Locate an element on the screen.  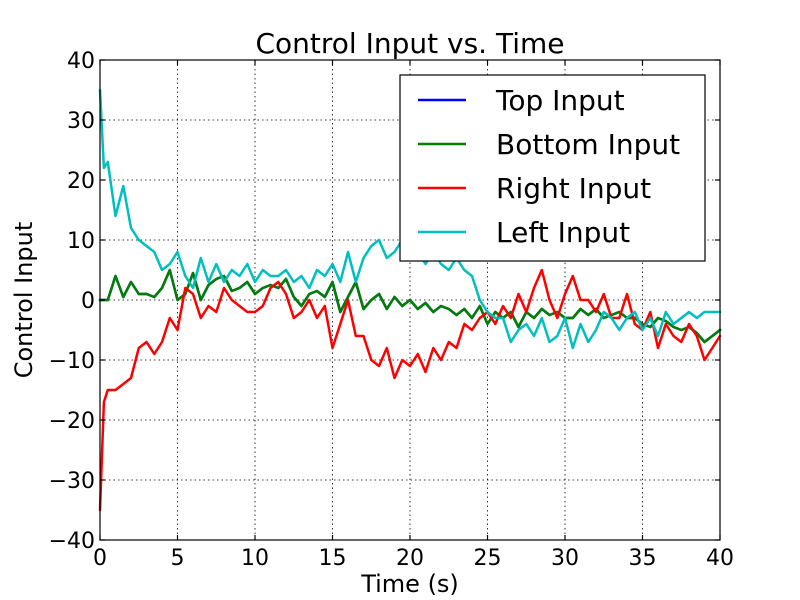
y-tick-label: 30 is located at coordinates (81, 121).